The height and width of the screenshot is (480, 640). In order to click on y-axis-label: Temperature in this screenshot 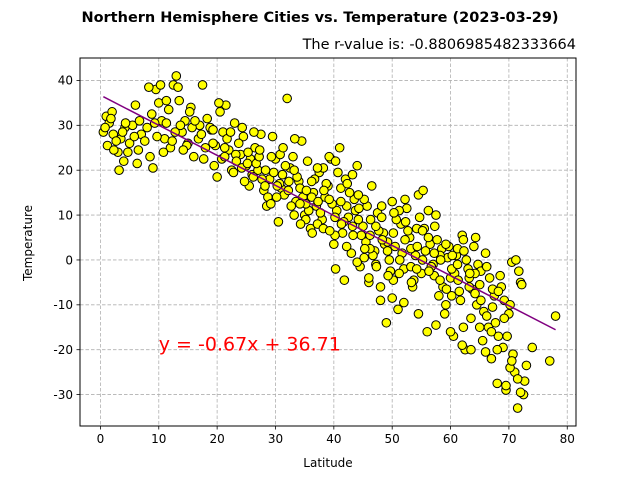, I will do `click(28, 243)`.